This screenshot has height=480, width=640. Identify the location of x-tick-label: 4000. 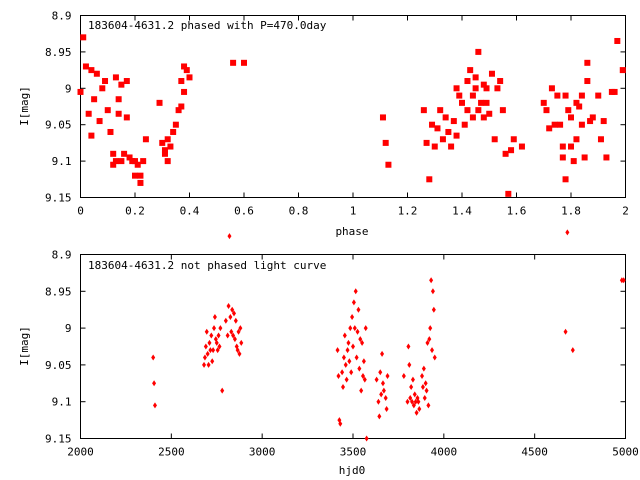
(444, 452).